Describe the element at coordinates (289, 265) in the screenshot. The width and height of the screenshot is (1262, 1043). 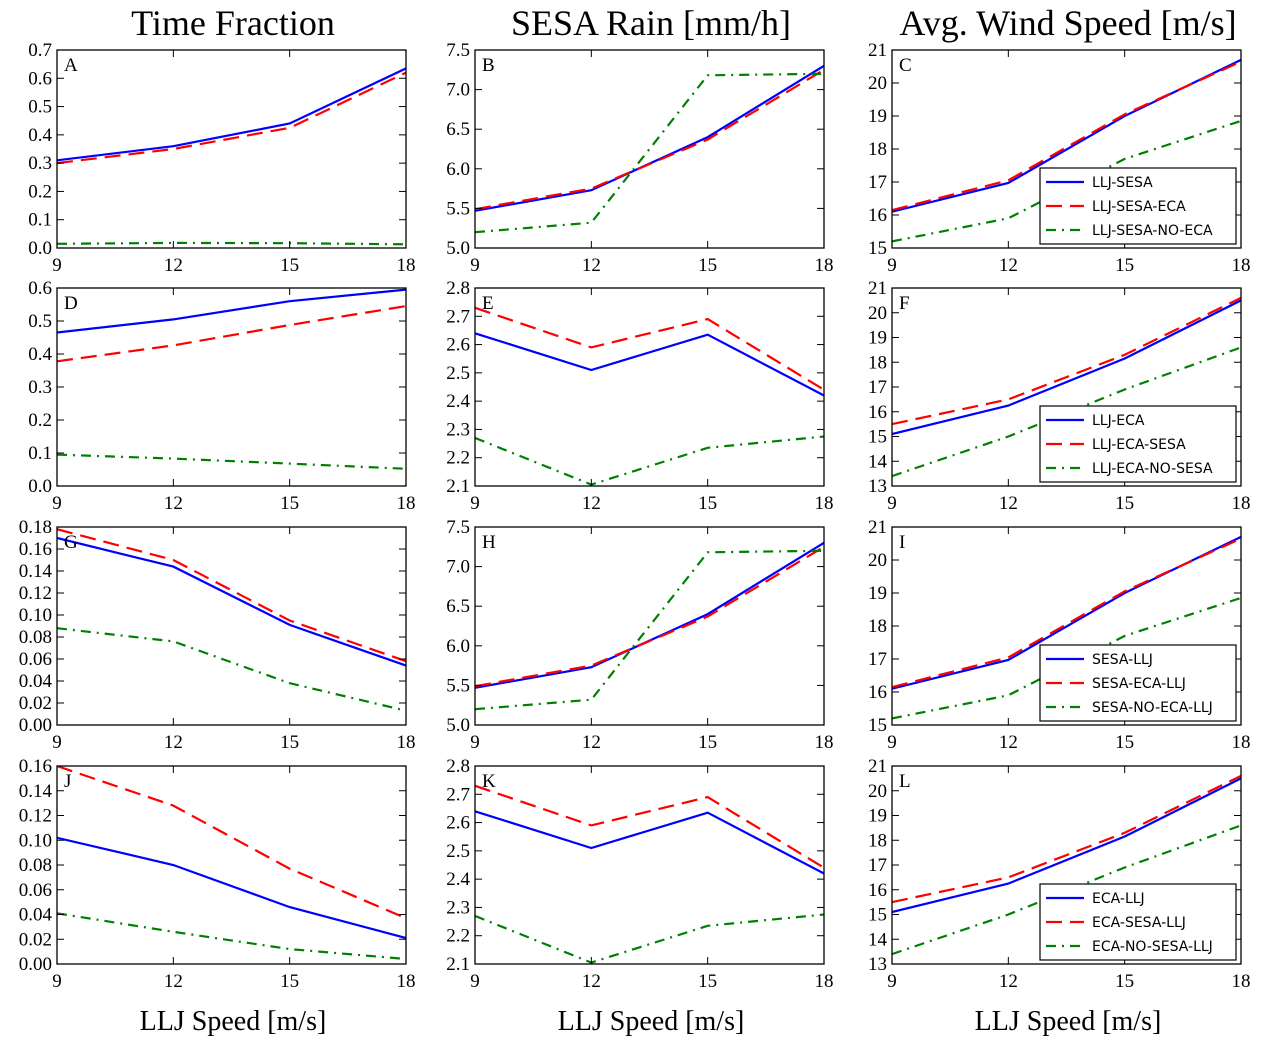
I see `x-tick-label-a-2: 15` at that location.